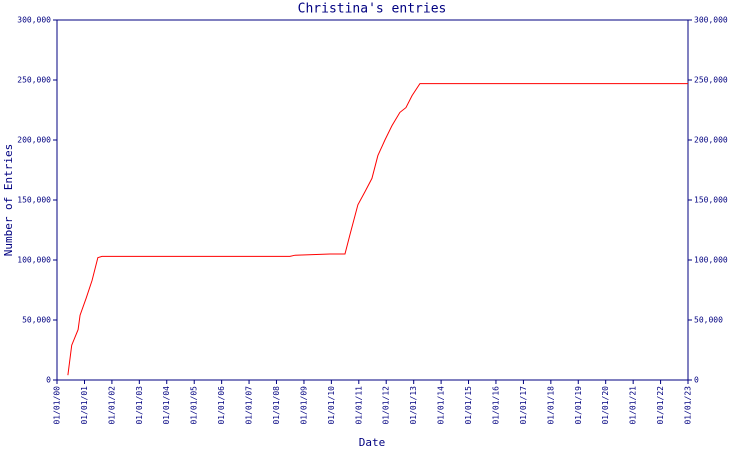 This screenshot has height=450, width=750. I want to click on x-tick-label: 01/01/00, so click(57, 405).